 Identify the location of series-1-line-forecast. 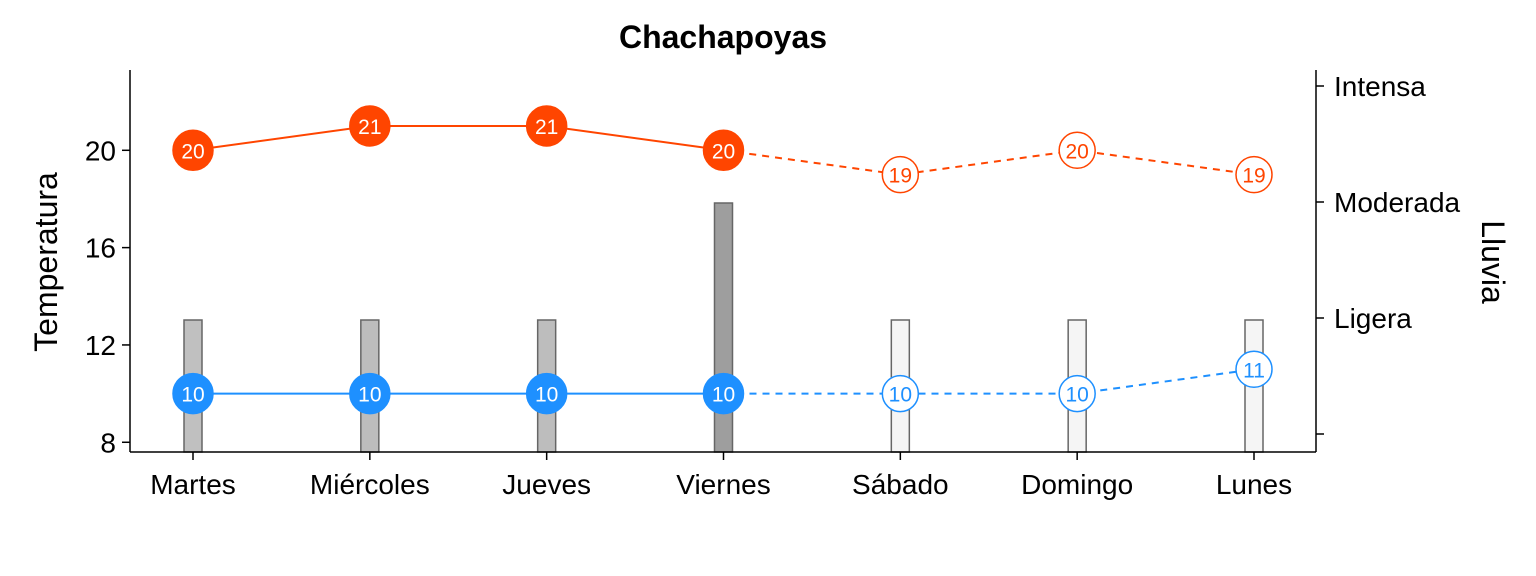
(989, 381).